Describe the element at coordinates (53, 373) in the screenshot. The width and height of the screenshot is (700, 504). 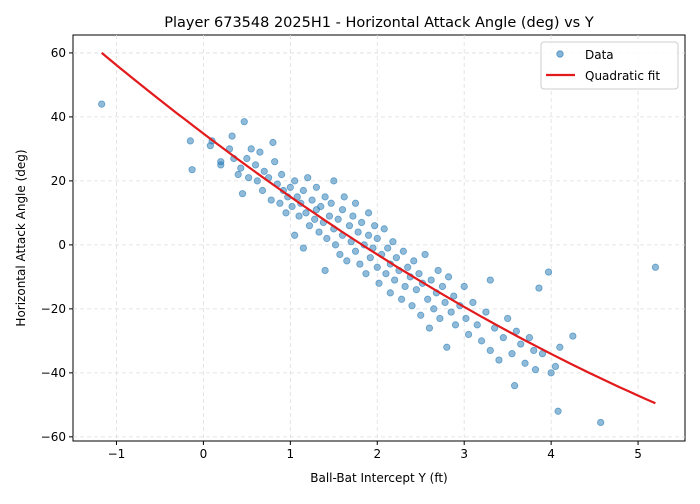
I see `y-tick-label: −40` at that location.